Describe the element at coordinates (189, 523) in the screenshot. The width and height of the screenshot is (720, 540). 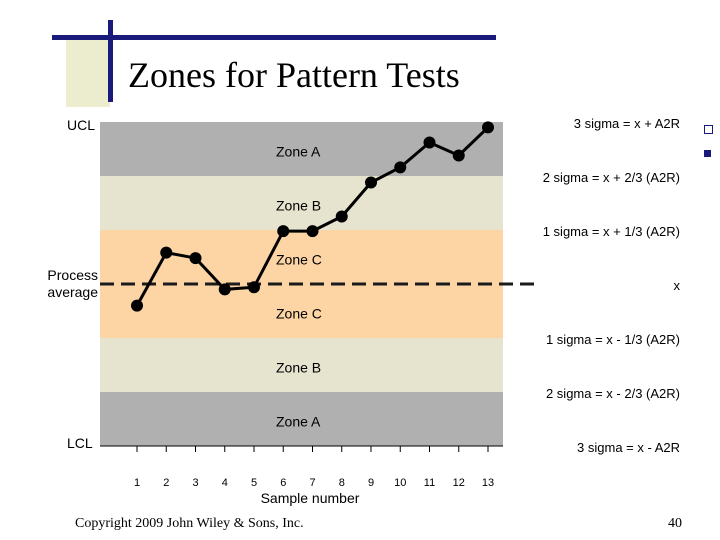
I see `copyright-text: Copyright 2009 John Wiley & Sons, Inc.` at that location.